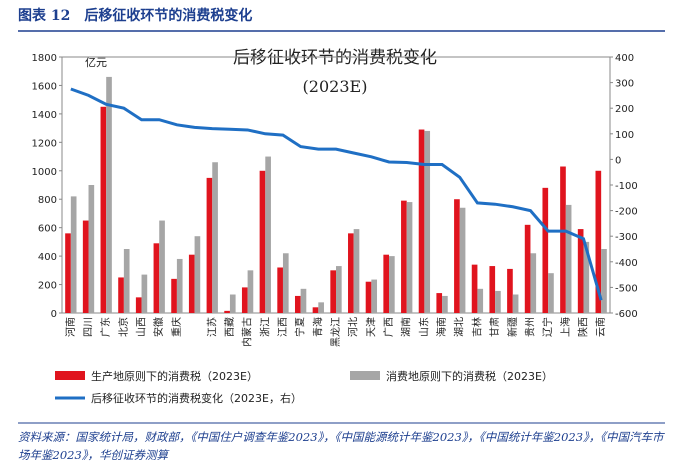  I want to click on x-tick-label: 河北, so click(354, 327).